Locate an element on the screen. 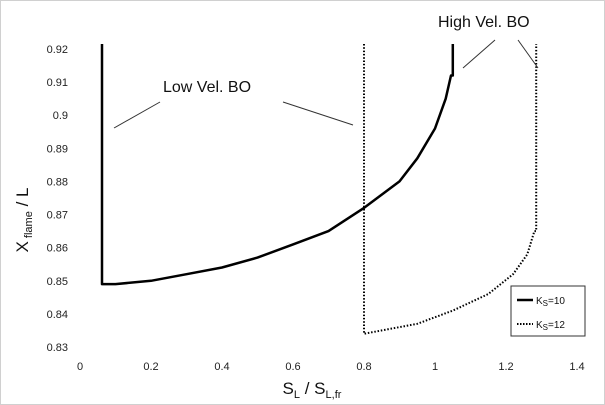 The image size is (605, 405). x-axis-title: SL / SL,fr is located at coordinates (312, 390).